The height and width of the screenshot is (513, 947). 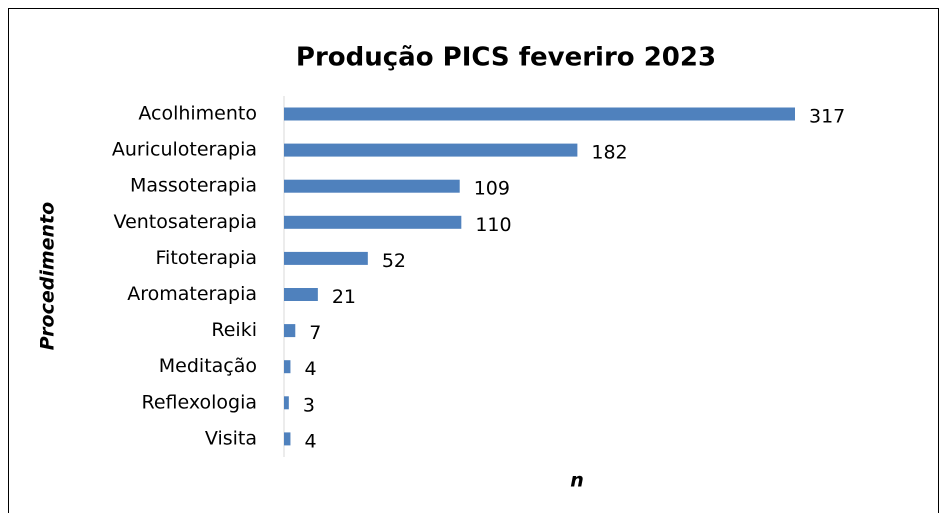 What do you see at coordinates (206, 258) in the screenshot?
I see `y-tick-label: Fitoterapia` at bounding box center [206, 258].